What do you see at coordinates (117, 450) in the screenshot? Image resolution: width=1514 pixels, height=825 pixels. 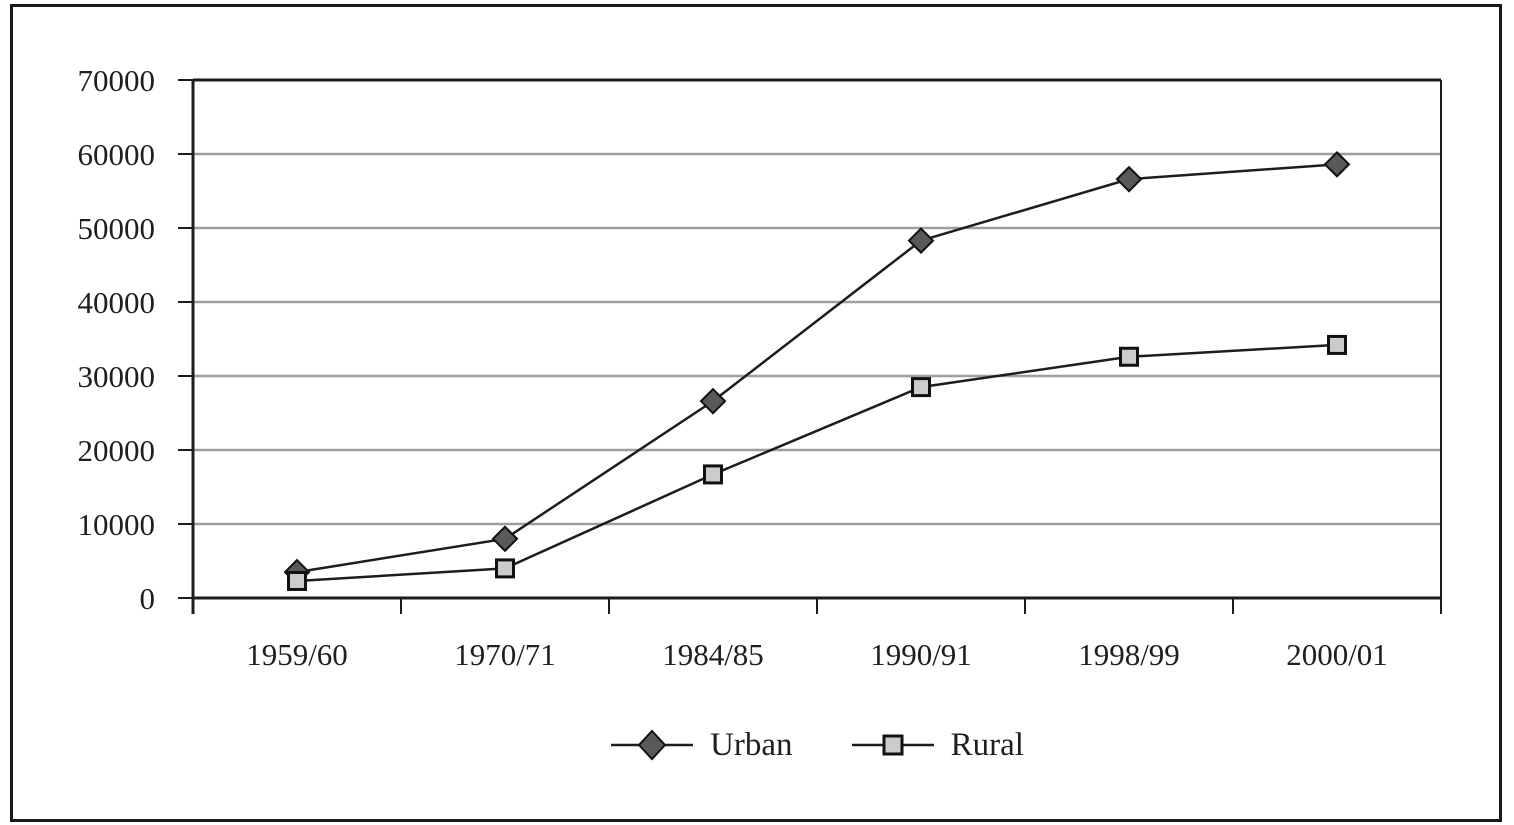 I see `y-axis-label-20000: 20000` at bounding box center [117, 450].